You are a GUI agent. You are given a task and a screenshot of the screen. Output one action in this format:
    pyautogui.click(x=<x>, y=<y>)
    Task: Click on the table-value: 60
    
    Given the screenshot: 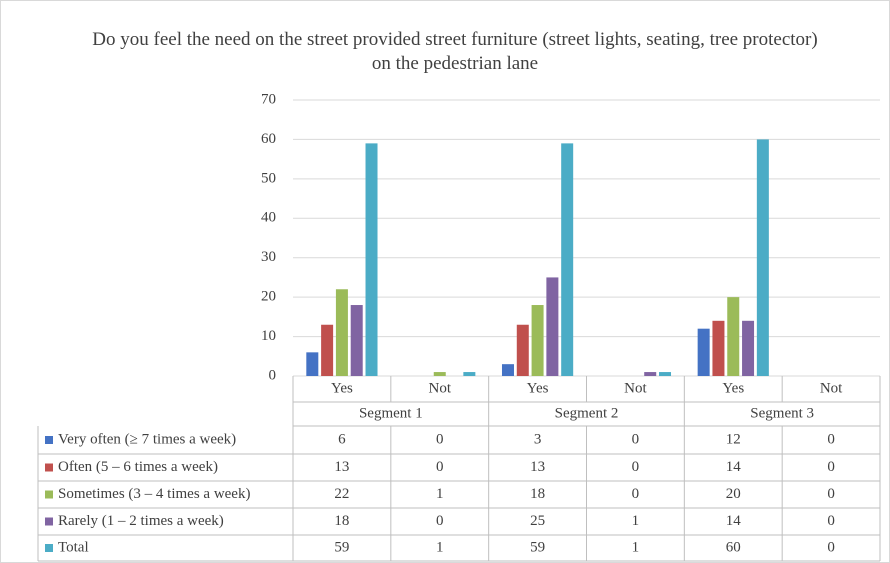 What is the action you would take?
    pyautogui.click(x=733, y=547)
    